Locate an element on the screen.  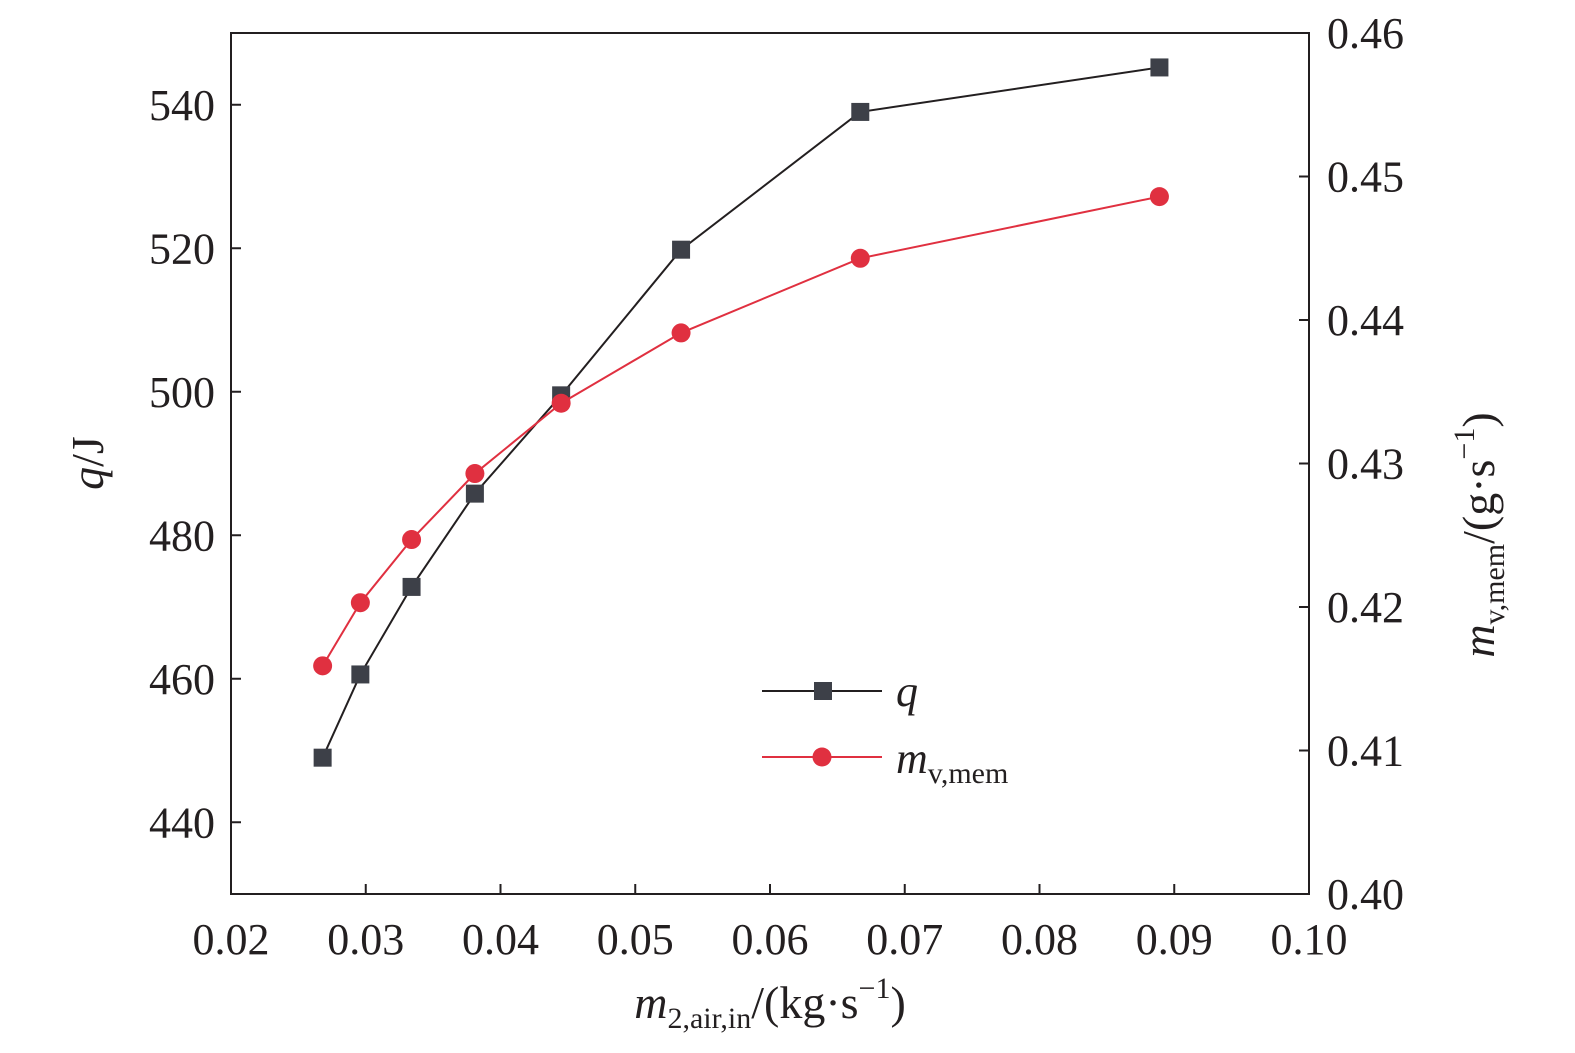
legend-label-mv-sub: v,mem is located at coordinates (968, 773).